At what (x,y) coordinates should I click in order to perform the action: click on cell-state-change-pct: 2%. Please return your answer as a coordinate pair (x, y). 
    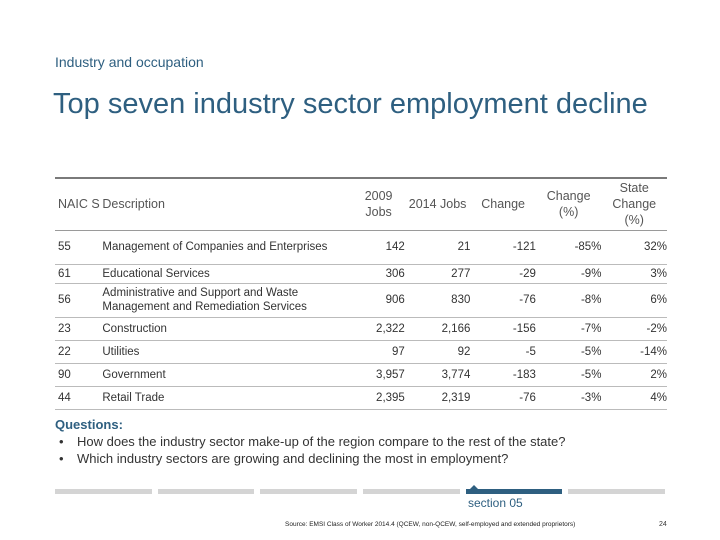
    Looking at the image, I should click on (634, 375).